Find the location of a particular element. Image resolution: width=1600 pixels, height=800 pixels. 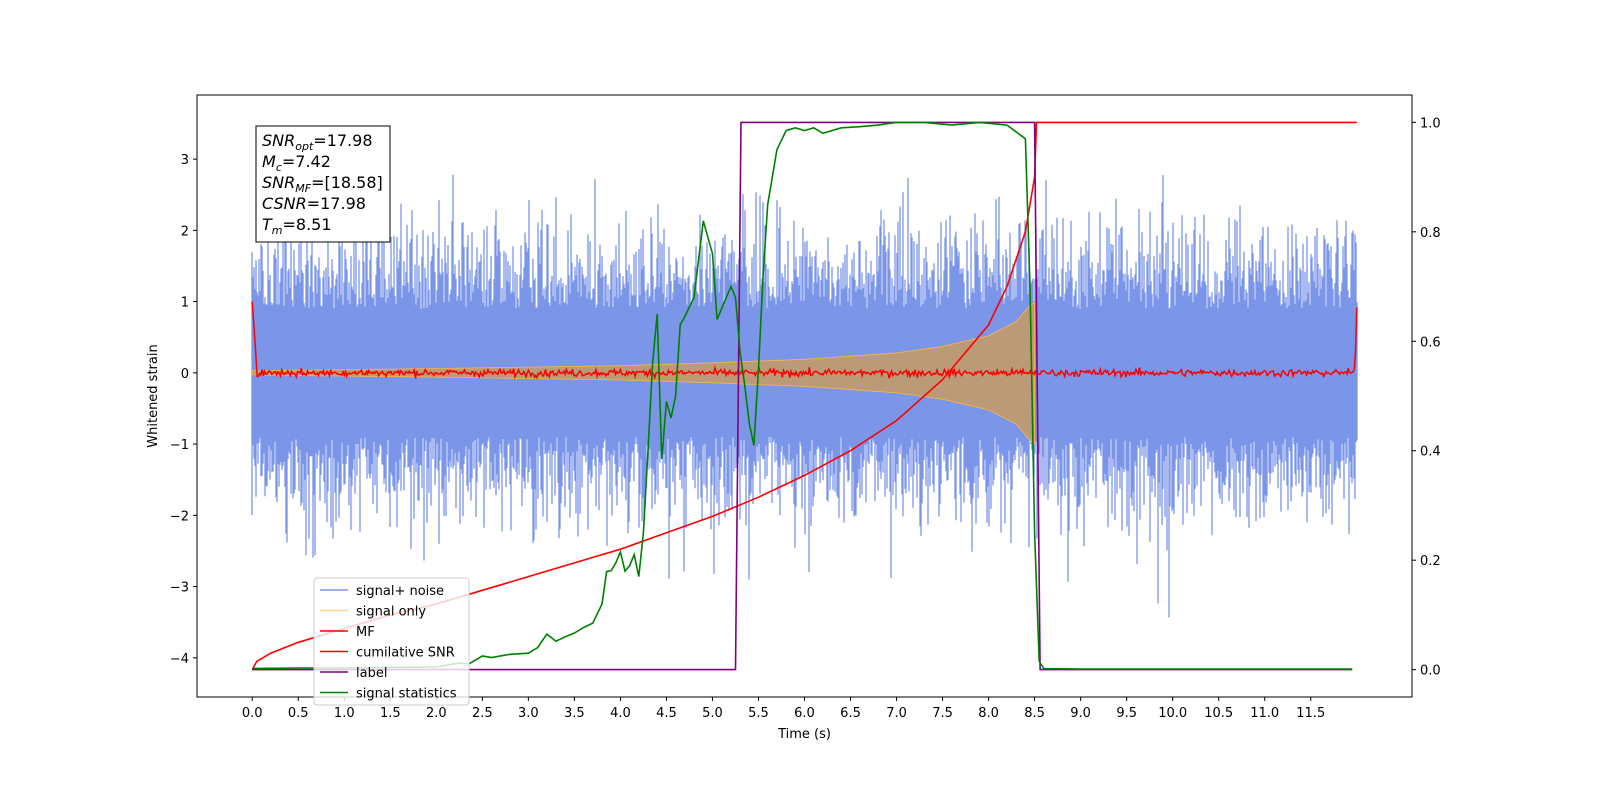

x-tick-label: 0.5 is located at coordinates (298, 713).